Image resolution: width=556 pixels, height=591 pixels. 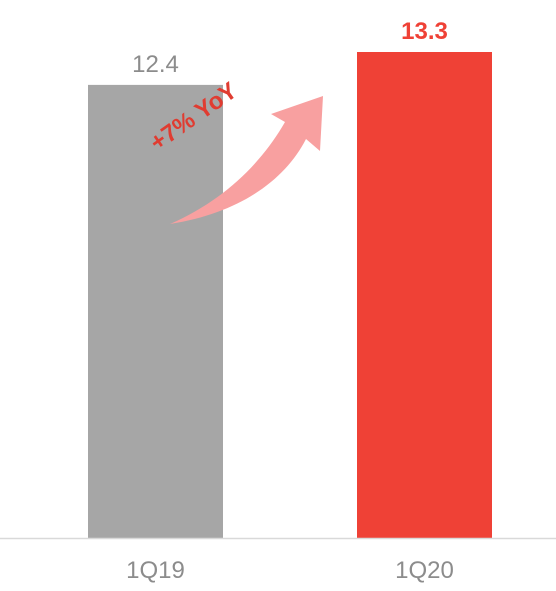 What do you see at coordinates (155, 570) in the screenshot?
I see `x-tick-label-1q19: 1Q19` at bounding box center [155, 570].